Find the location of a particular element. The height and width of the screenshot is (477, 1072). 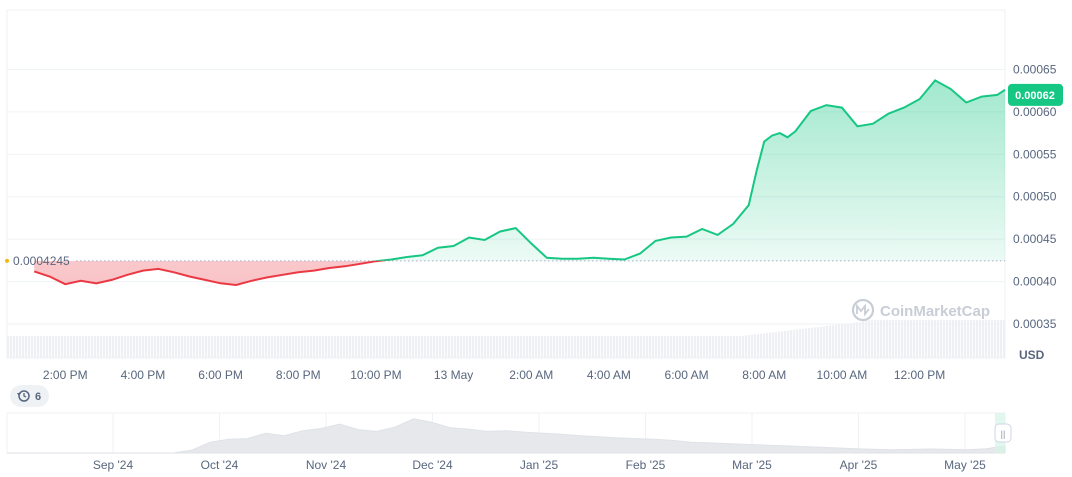

handle-grip-icon: || is located at coordinates (1003, 434).